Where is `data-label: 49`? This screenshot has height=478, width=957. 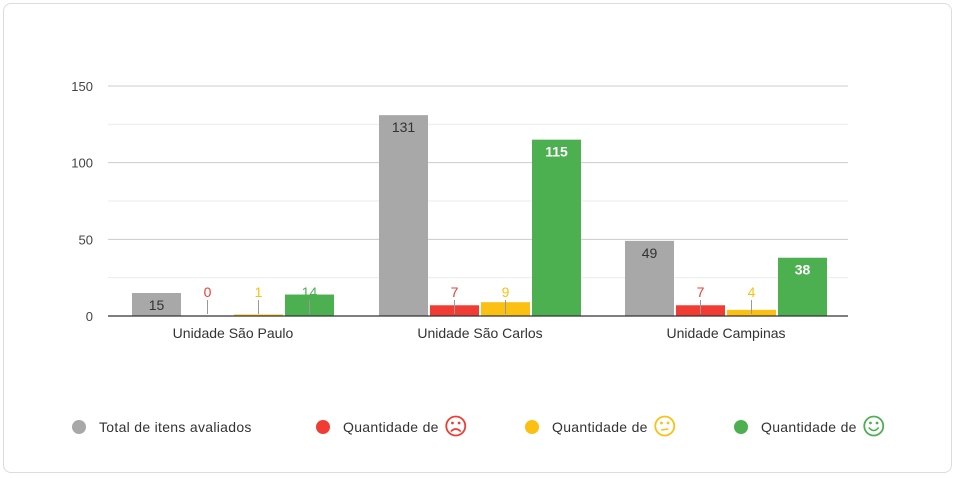
data-label: 49 is located at coordinates (650, 253).